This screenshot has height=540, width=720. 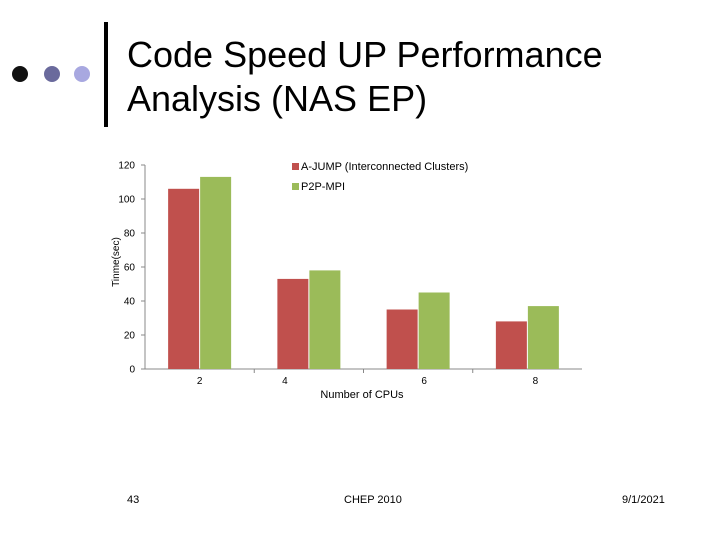 What do you see at coordinates (20, 74) in the screenshot?
I see `dark-dot-icon` at bounding box center [20, 74].